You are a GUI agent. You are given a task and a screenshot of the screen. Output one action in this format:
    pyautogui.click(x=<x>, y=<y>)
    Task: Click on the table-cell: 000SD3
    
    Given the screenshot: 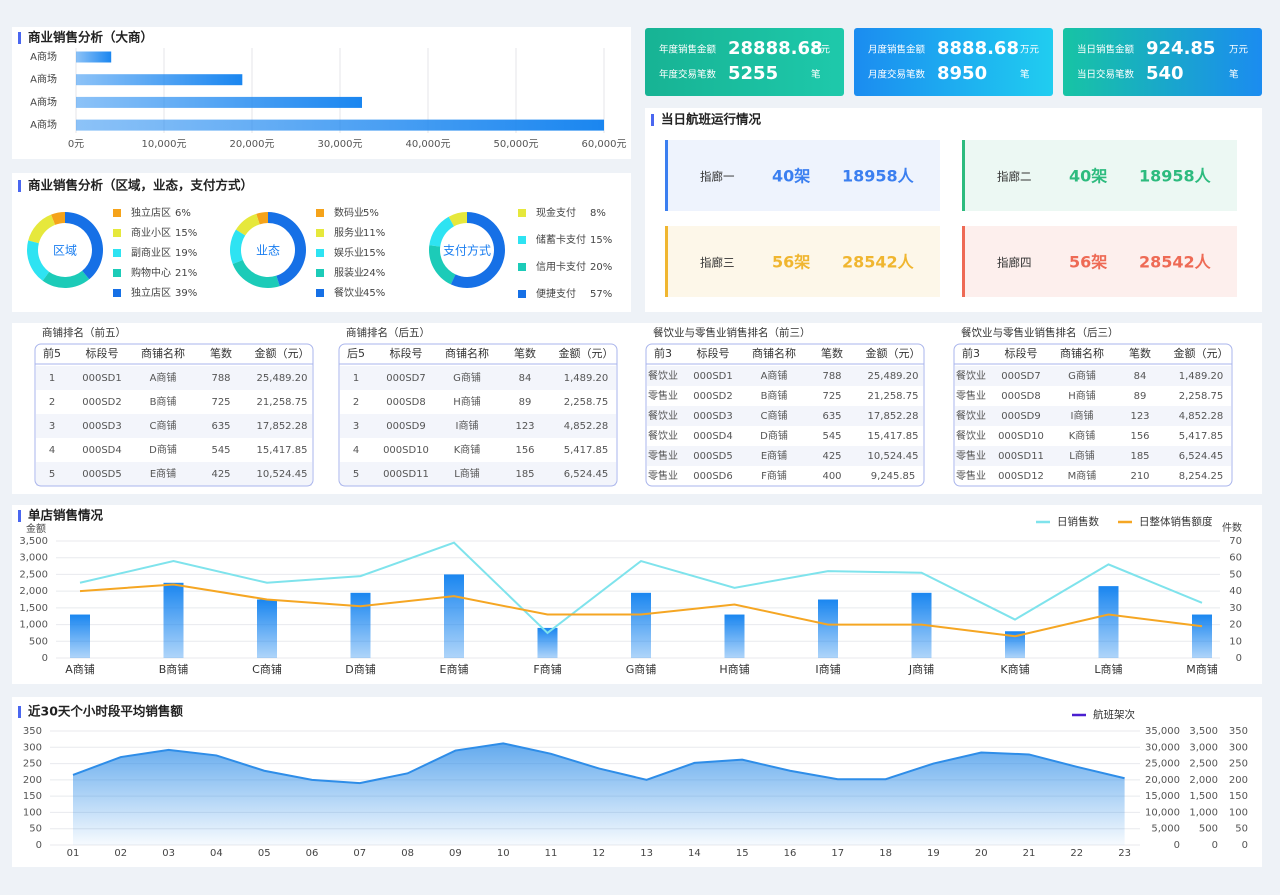 What is the action you would take?
    pyautogui.click(x=102, y=426)
    